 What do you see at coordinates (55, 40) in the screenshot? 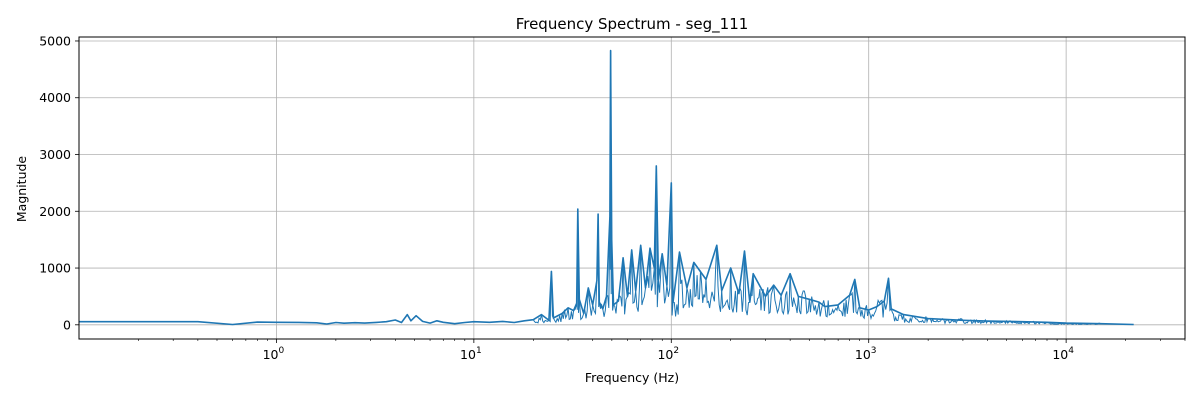
I see `y-tick-label: 5000` at bounding box center [55, 40].